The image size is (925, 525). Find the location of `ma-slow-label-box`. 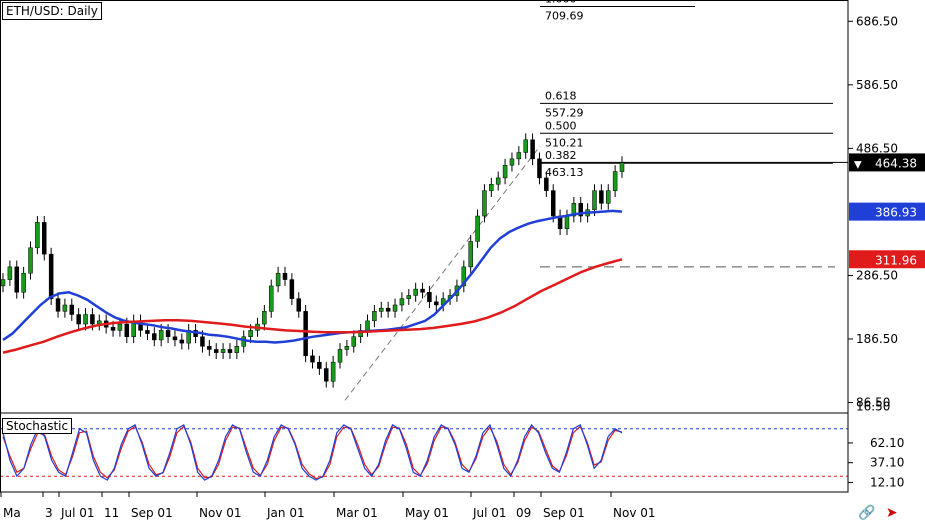

ma-slow-label-box is located at coordinates (887, 259).